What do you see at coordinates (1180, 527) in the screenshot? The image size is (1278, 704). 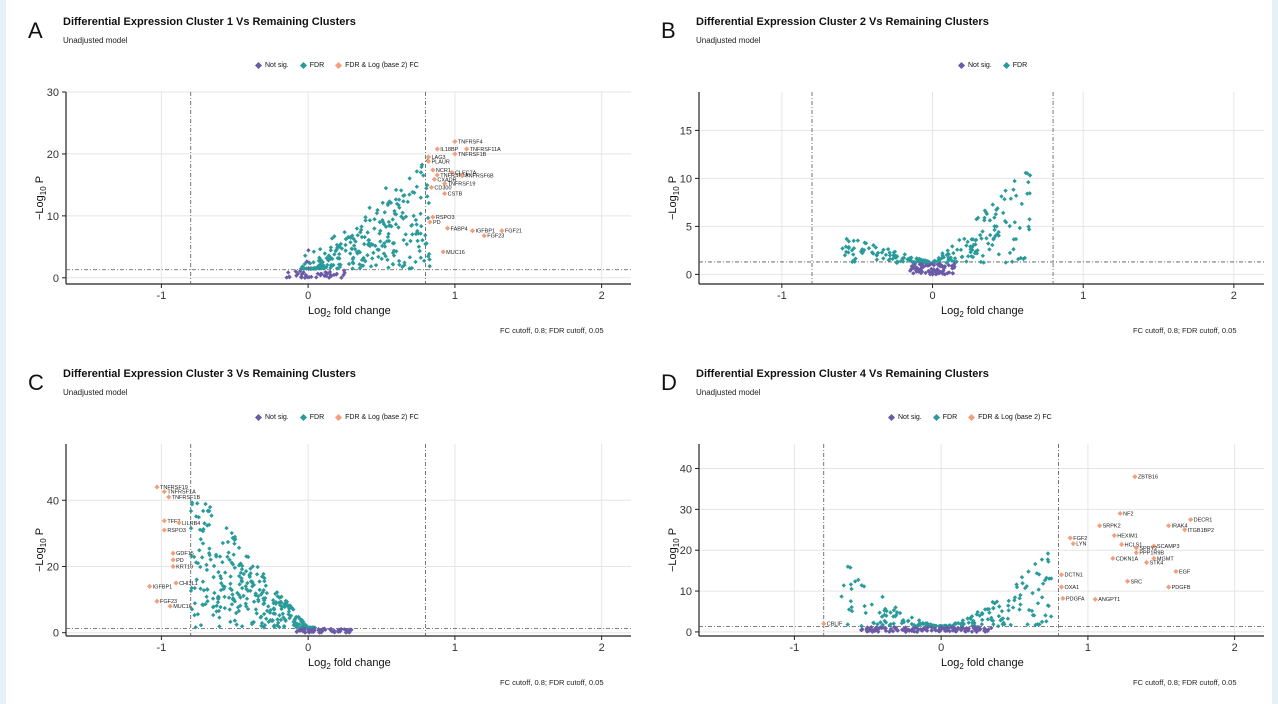 I see `gene-label: IRAK4` at bounding box center [1180, 527].